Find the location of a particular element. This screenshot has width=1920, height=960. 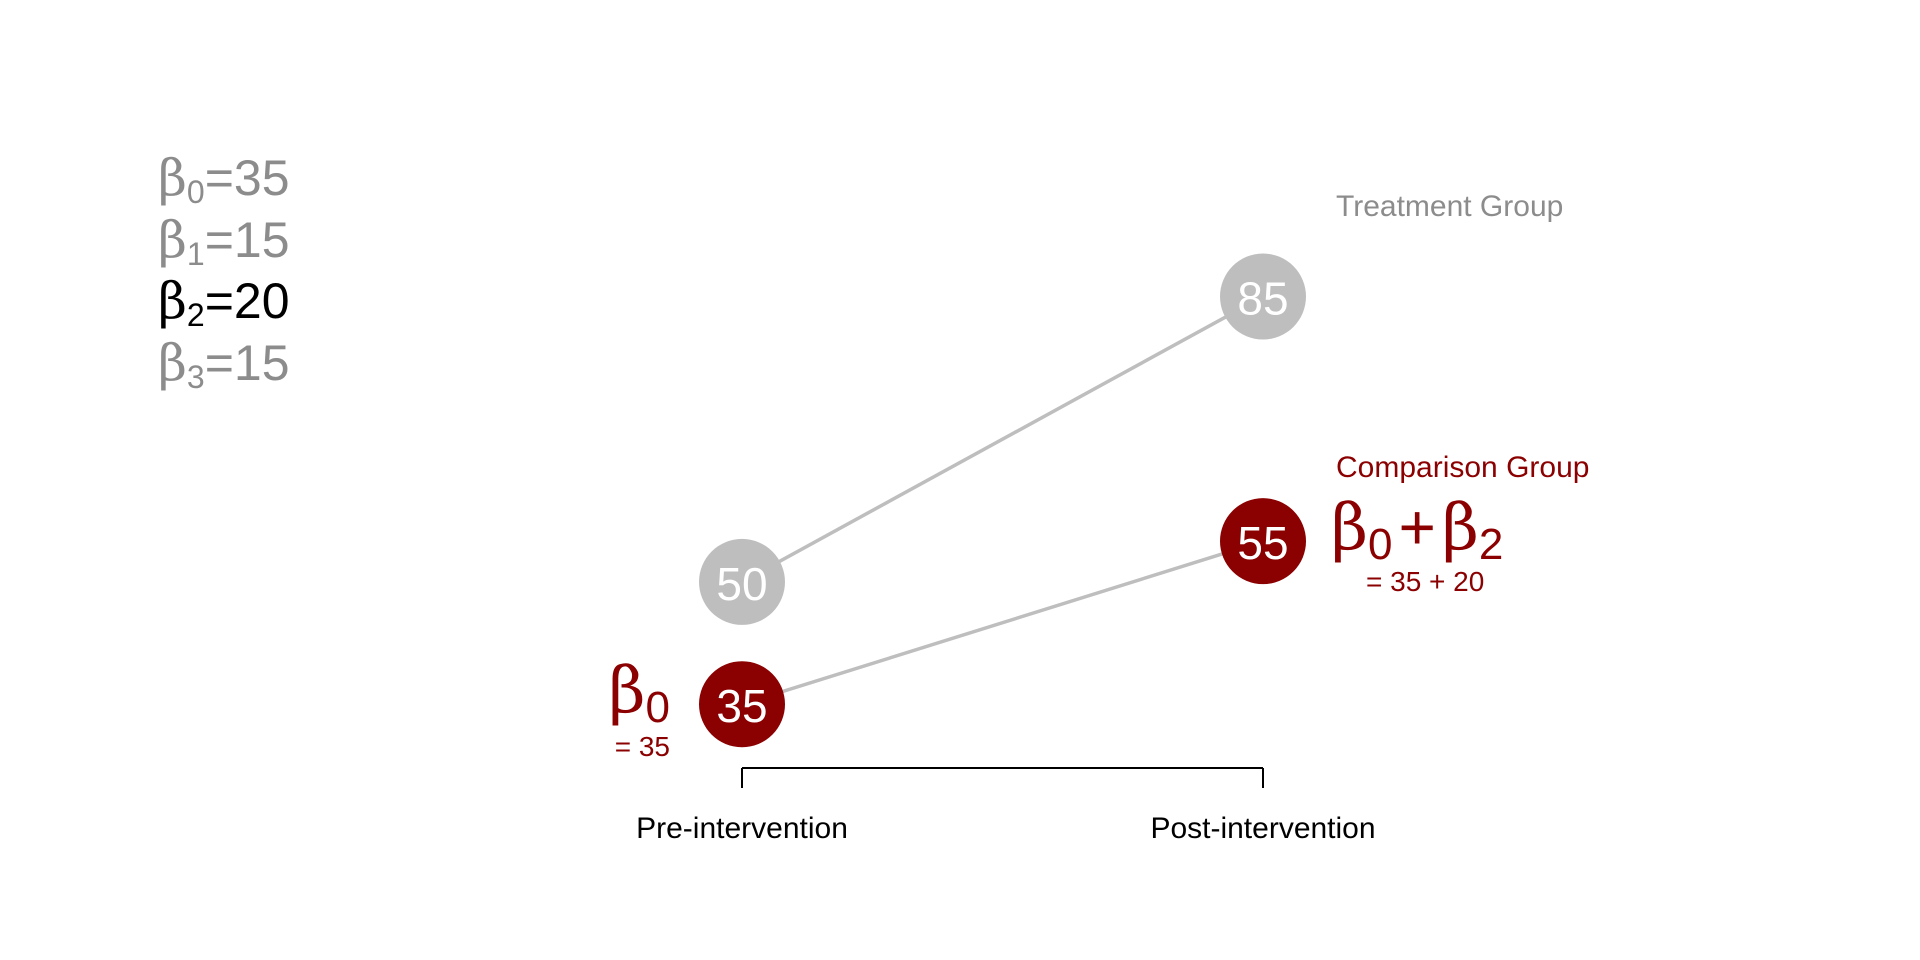

comparison-value-pre: 35 is located at coordinates (741, 706).